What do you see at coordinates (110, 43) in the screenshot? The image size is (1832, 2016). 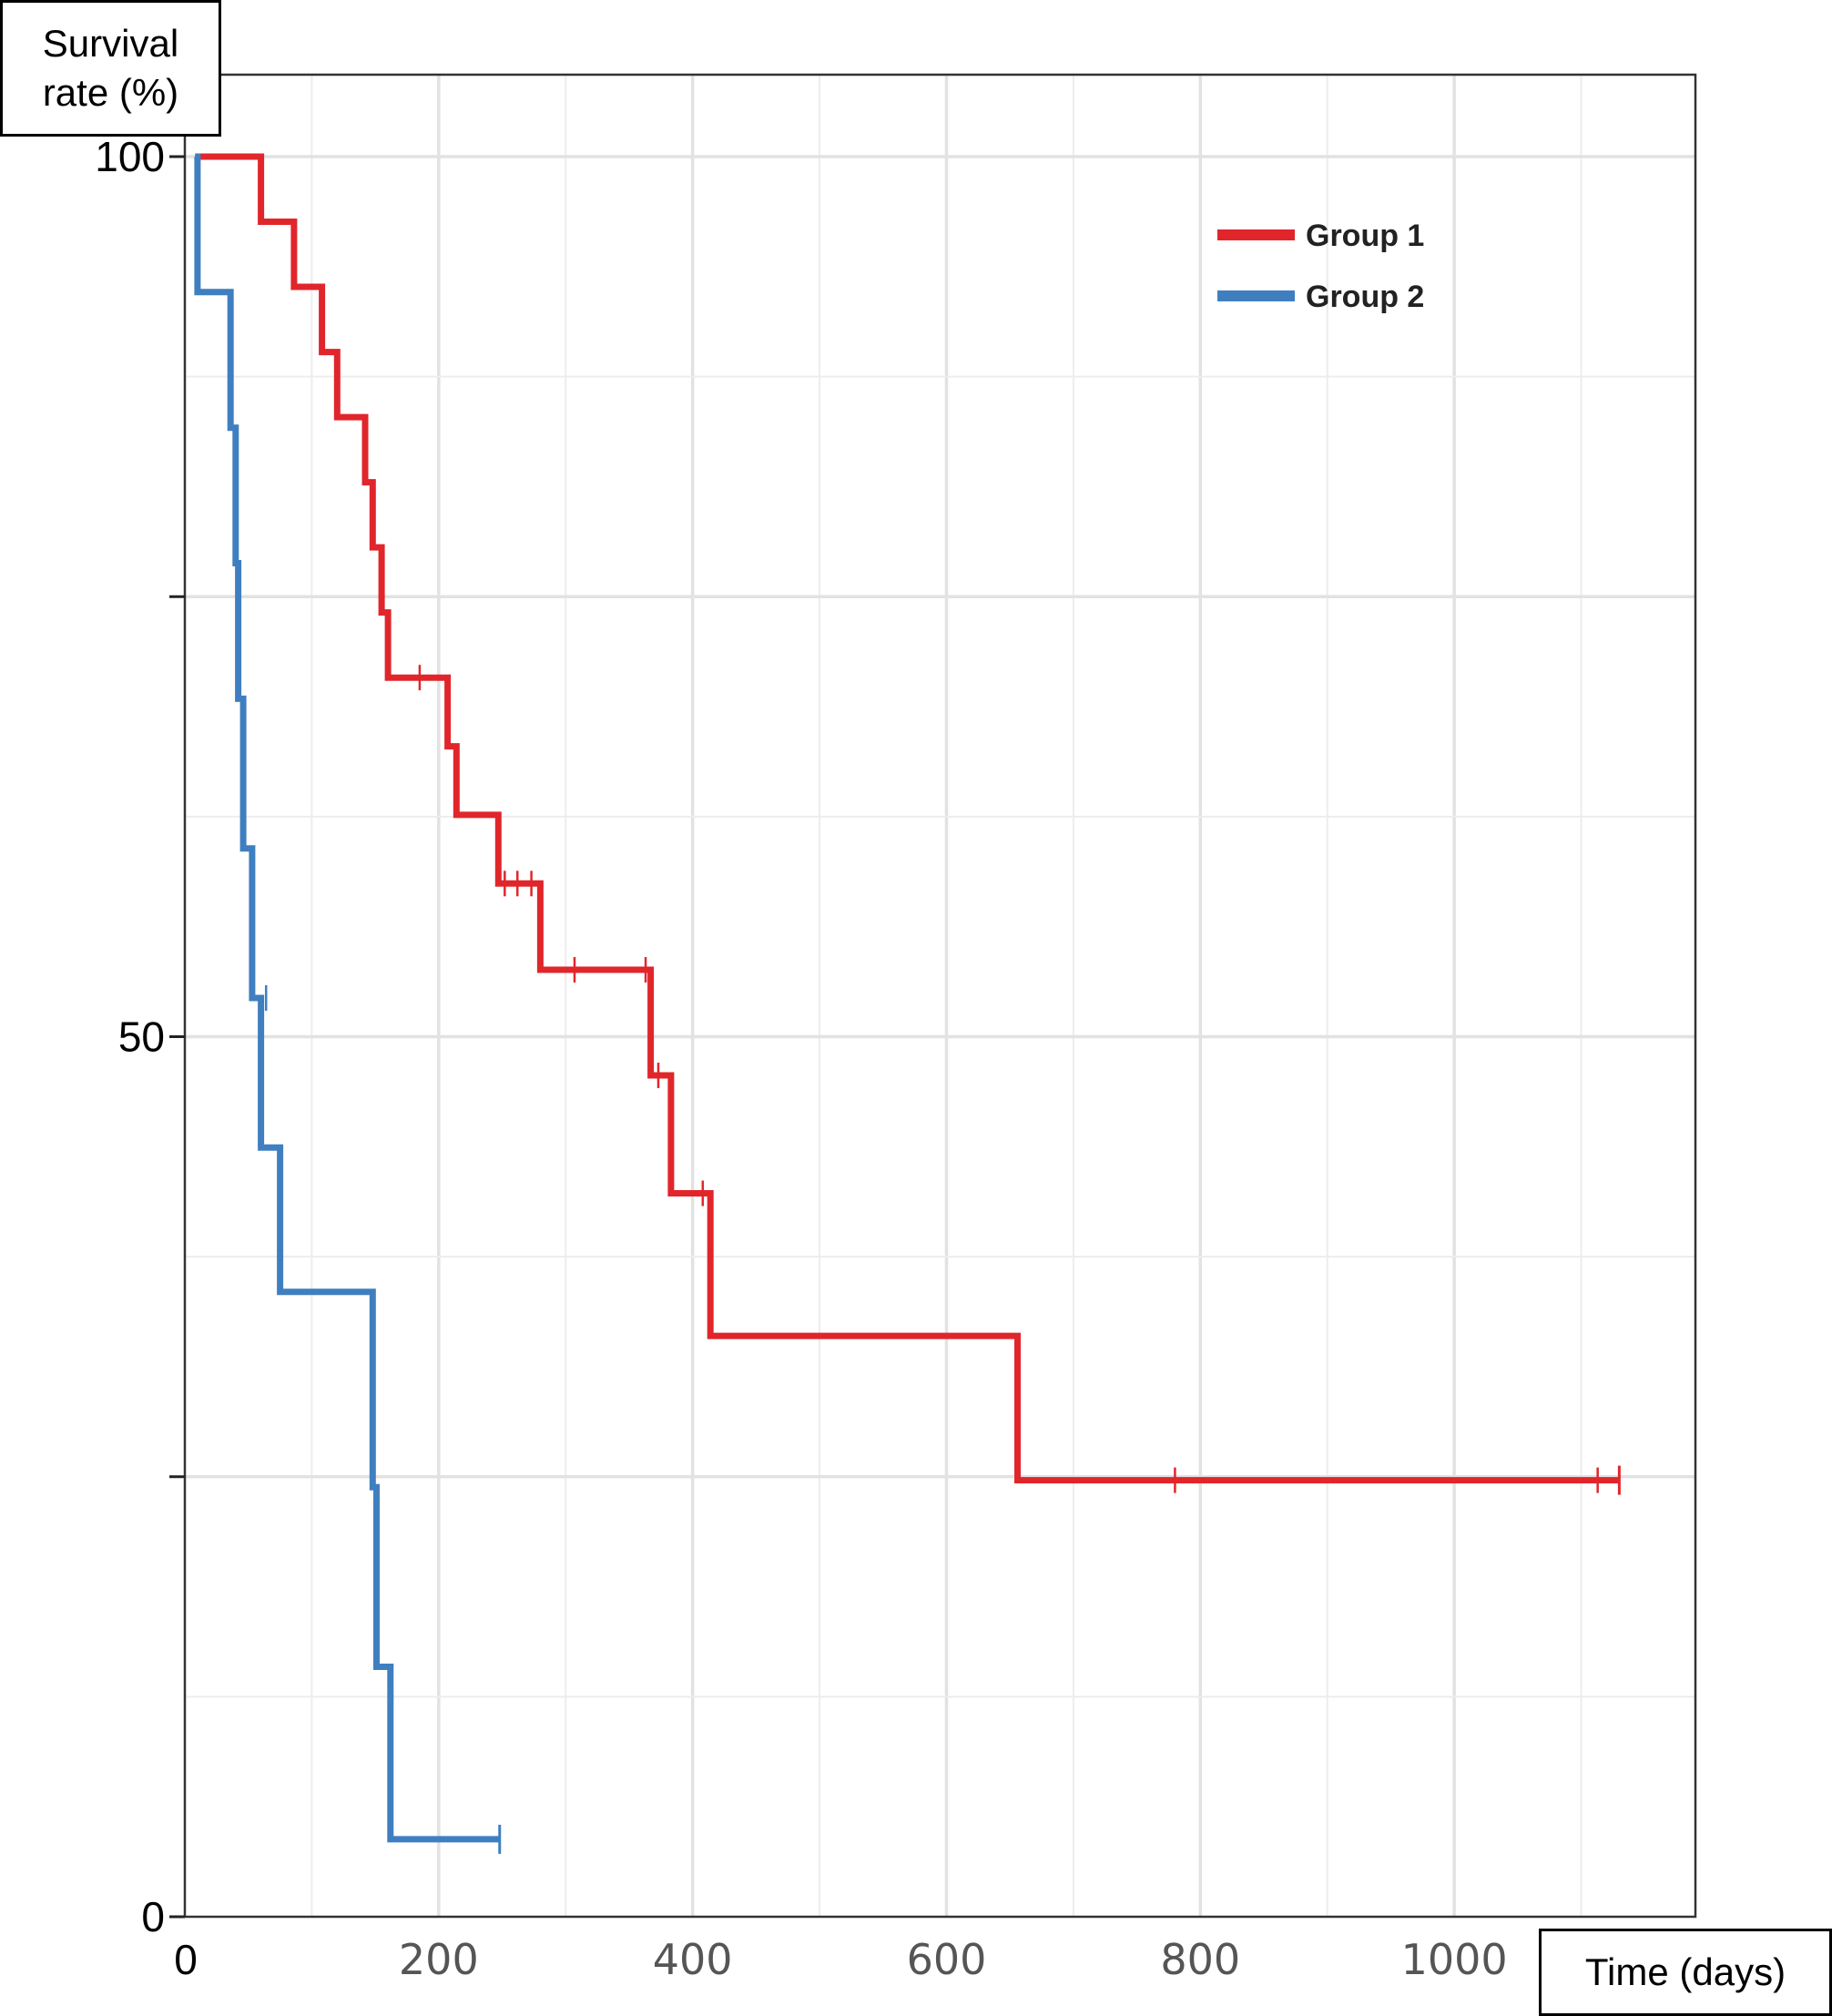 I see `y-axis-label-line-1: Survival` at bounding box center [110, 43].